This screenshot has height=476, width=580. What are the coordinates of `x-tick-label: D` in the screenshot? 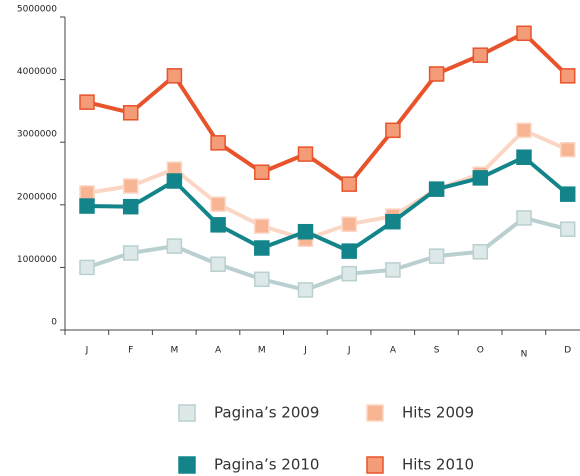 It's located at (567, 351).